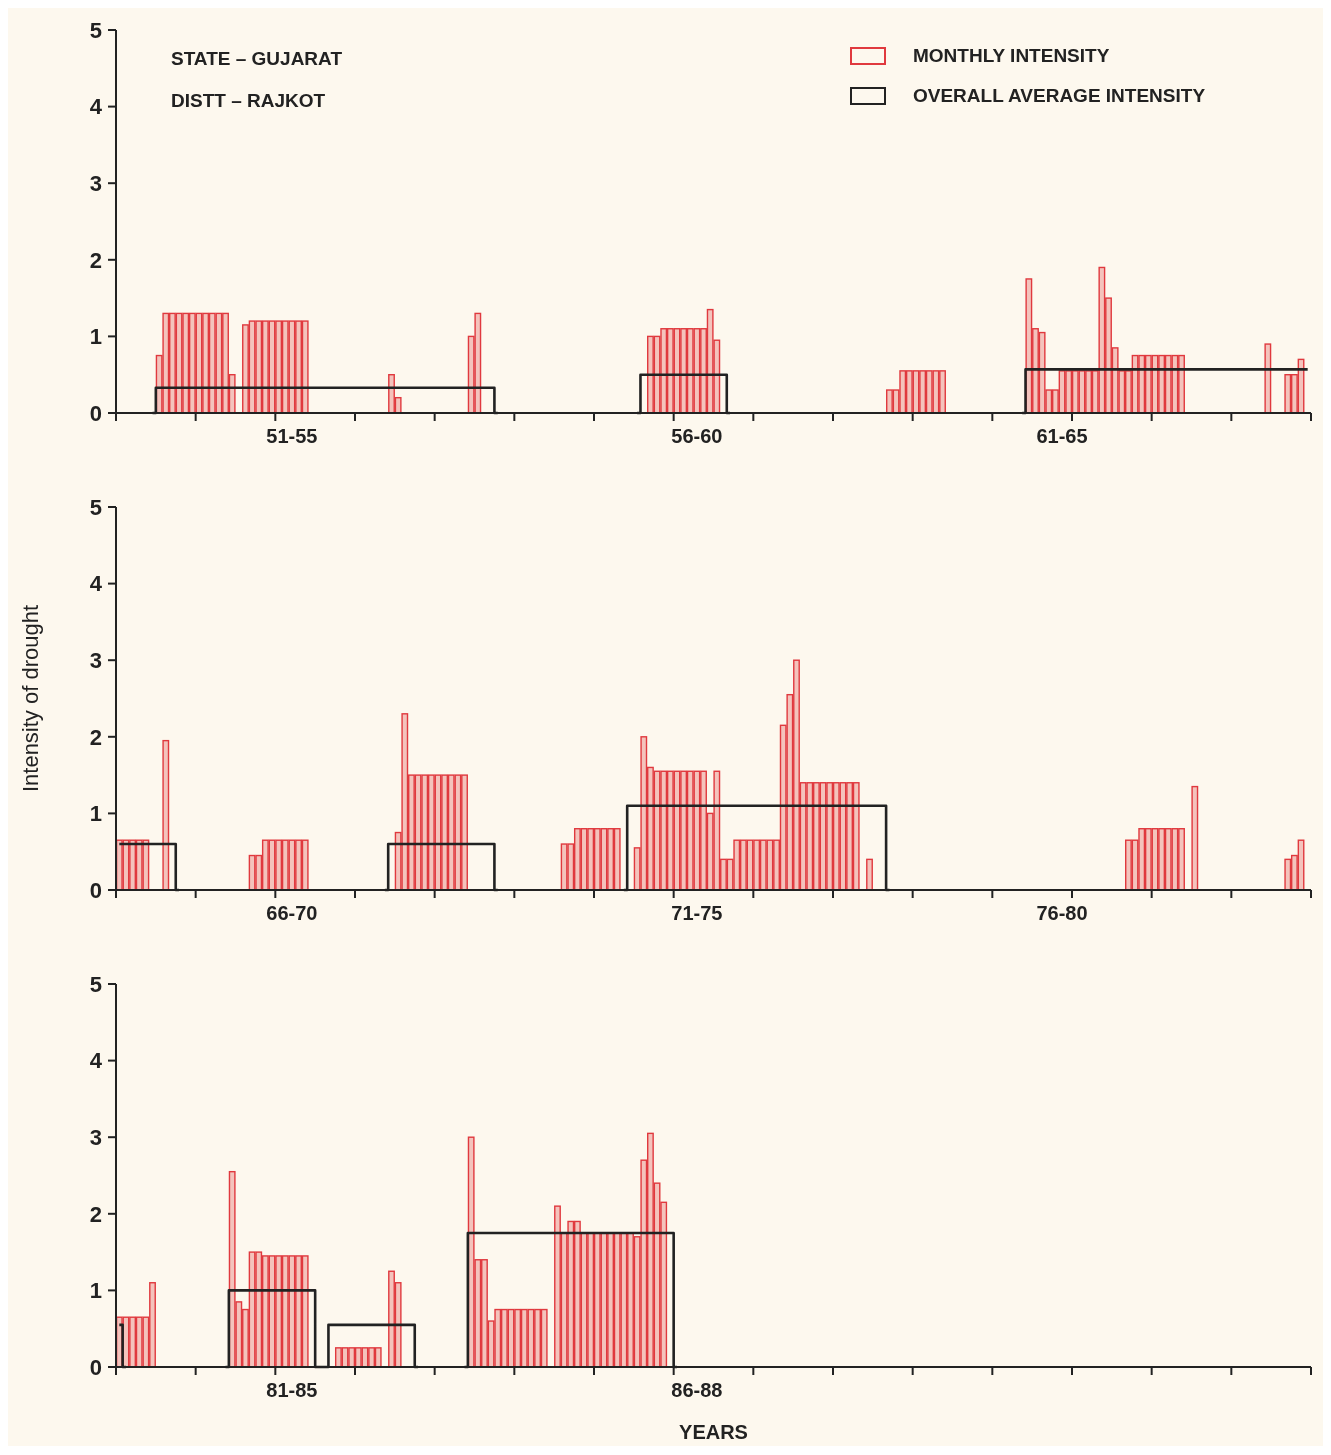 The width and height of the screenshot is (1331, 1455). I want to click on annotation: STATE – GUJARAT, so click(257, 58).